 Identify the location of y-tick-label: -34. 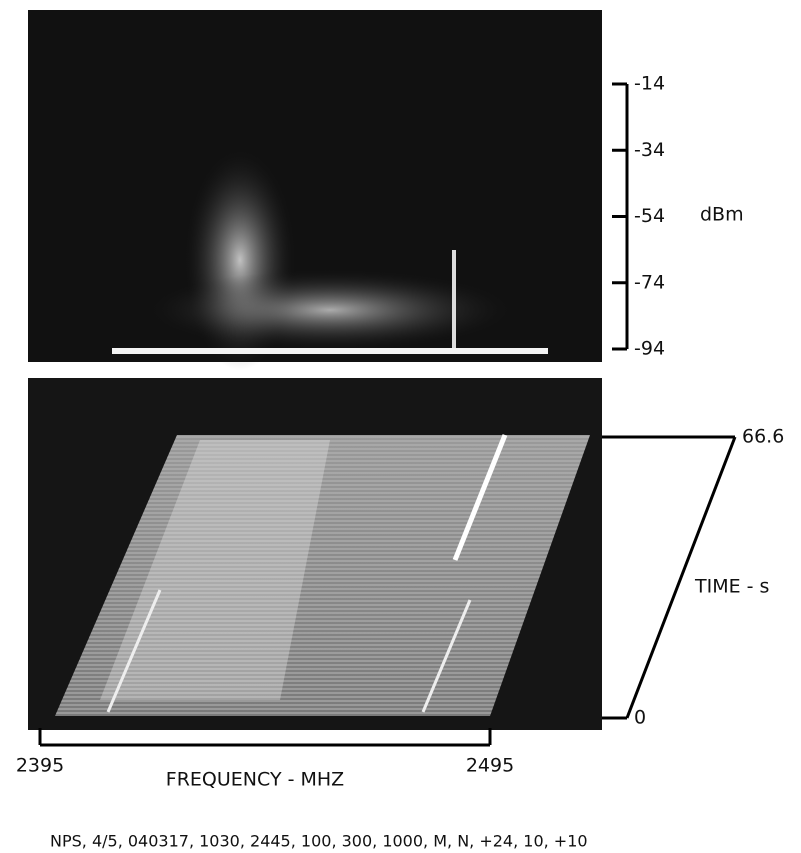
(649, 150).